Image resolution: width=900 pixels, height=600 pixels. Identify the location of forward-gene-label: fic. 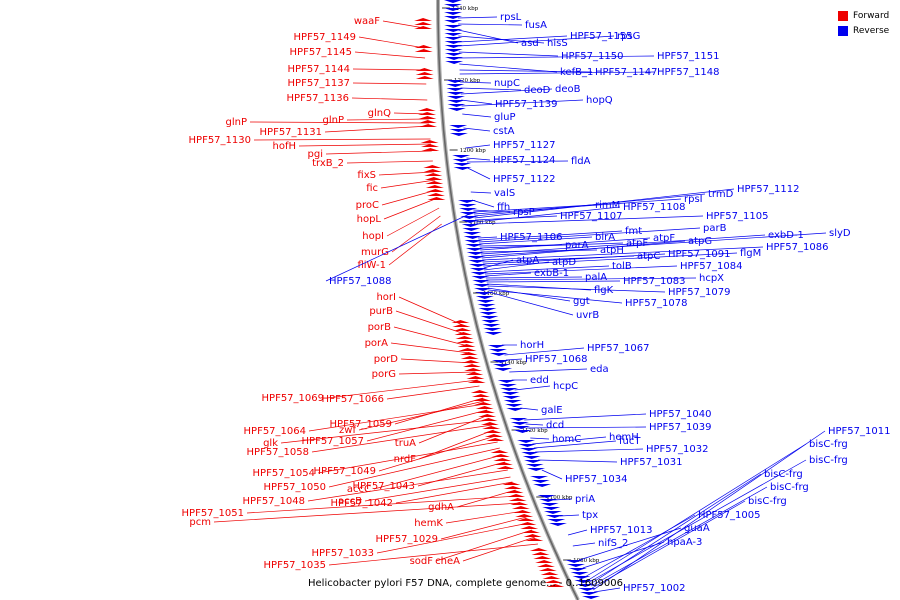
(372, 188).